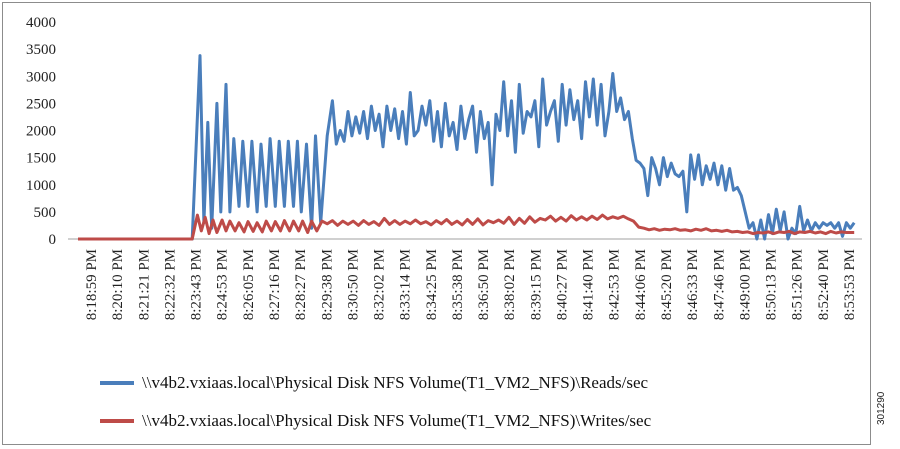  Describe the element at coordinates (41, 23) in the screenshot. I see `y-tick-label: 4000` at that location.